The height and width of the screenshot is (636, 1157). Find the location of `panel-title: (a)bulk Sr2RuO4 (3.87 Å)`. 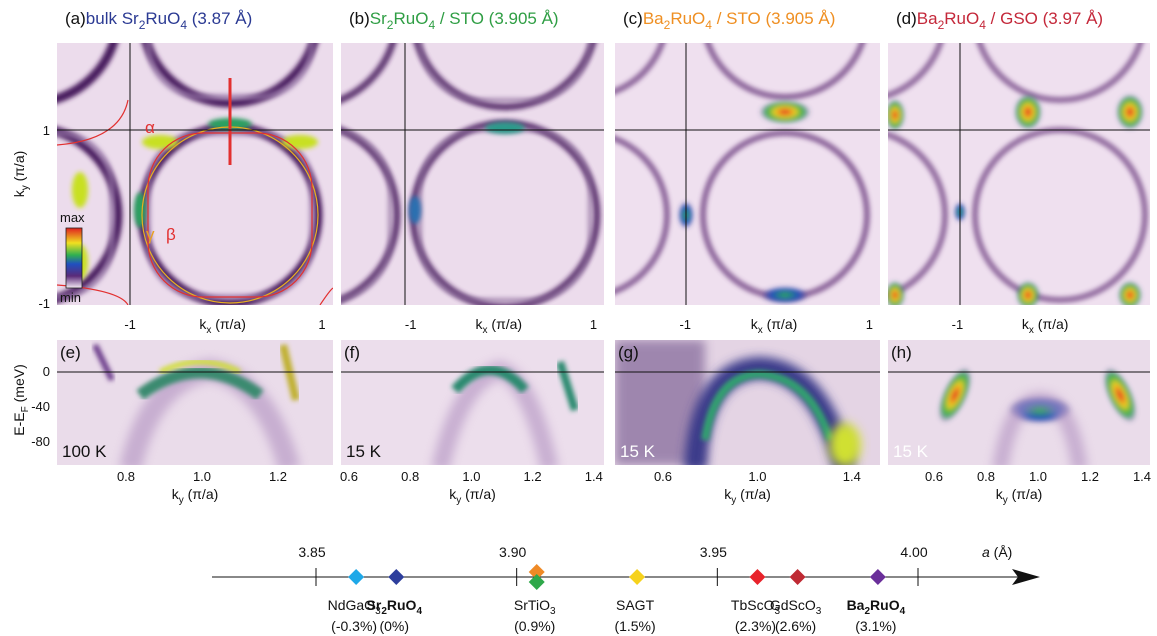

panel-title: (a)bulk Sr2RuO4 (3.87 Å) is located at coordinates (158, 20).